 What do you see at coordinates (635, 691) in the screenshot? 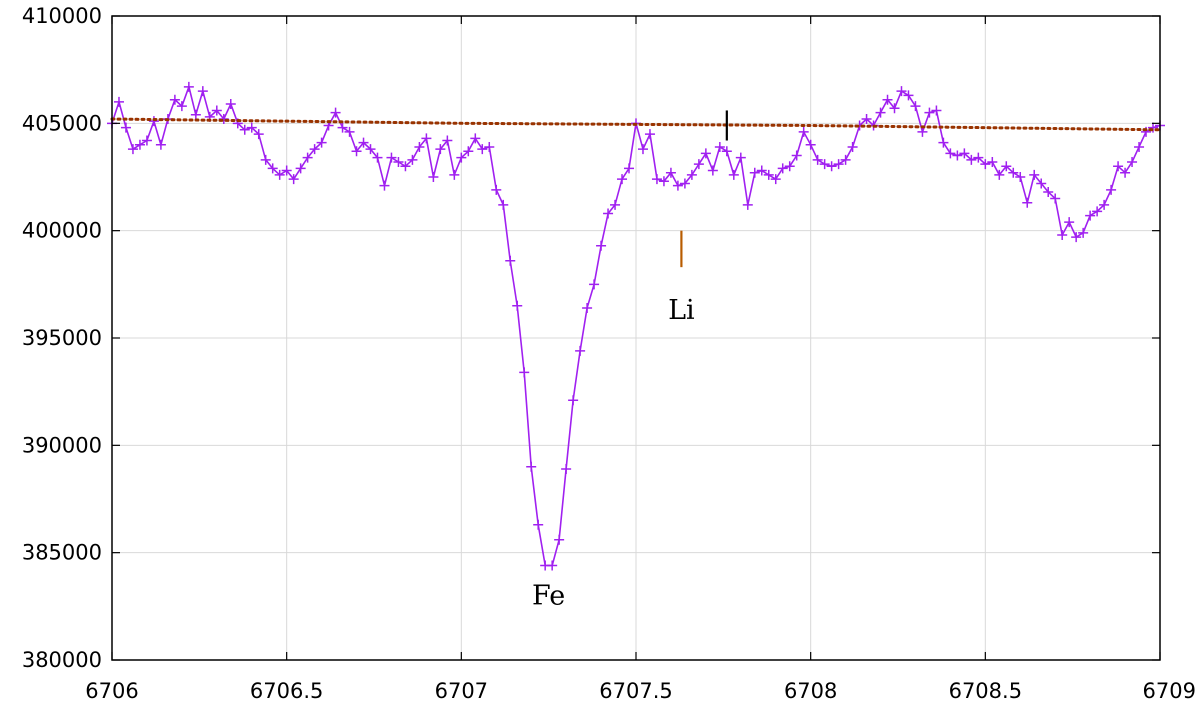
I see `x-tick-label: 6707.5` at bounding box center [635, 691].